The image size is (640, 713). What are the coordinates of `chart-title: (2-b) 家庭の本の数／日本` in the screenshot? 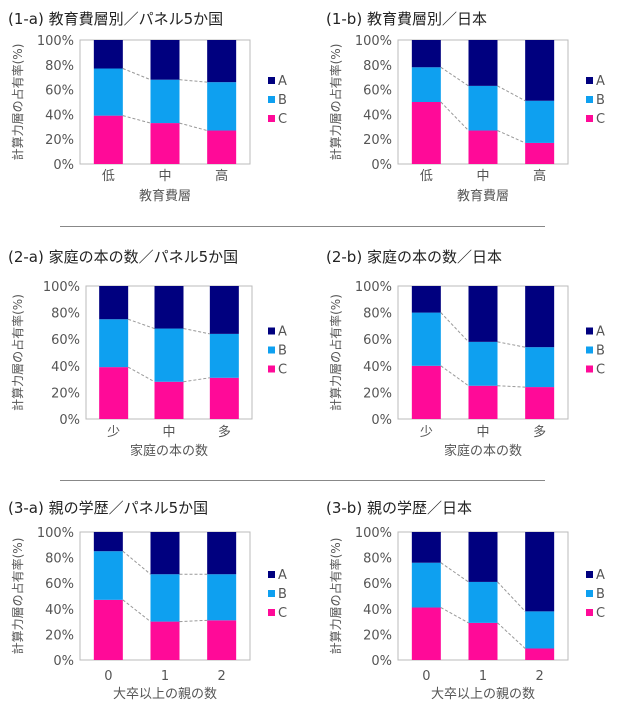 It's located at (414, 257).